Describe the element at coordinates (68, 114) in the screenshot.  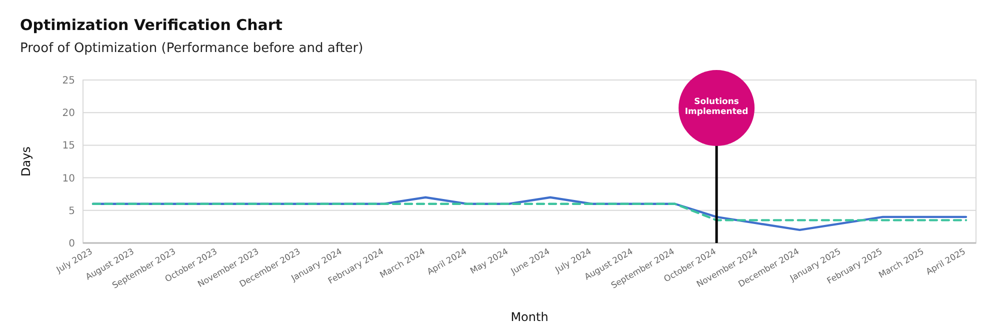
I see `y-tick-label: 20` at that location.